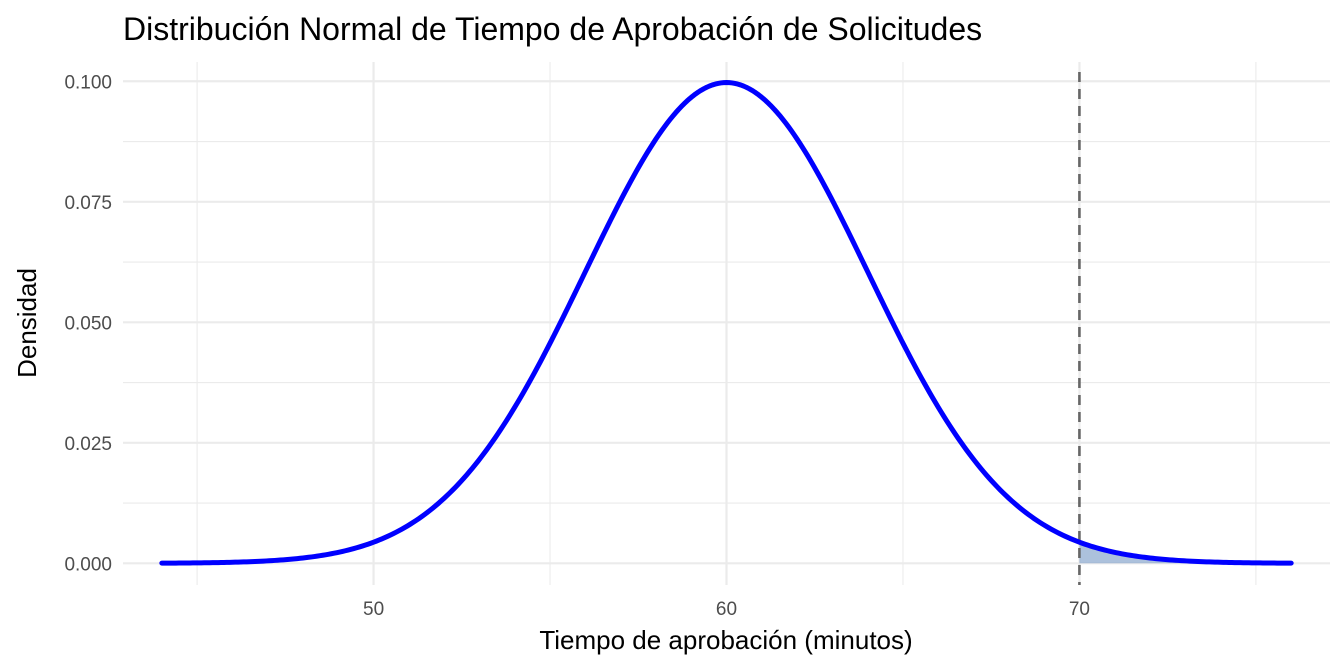  Describe the element at coordinates (1079, 609) in the screenshot. I see `x-tick-label: 70` at that location.